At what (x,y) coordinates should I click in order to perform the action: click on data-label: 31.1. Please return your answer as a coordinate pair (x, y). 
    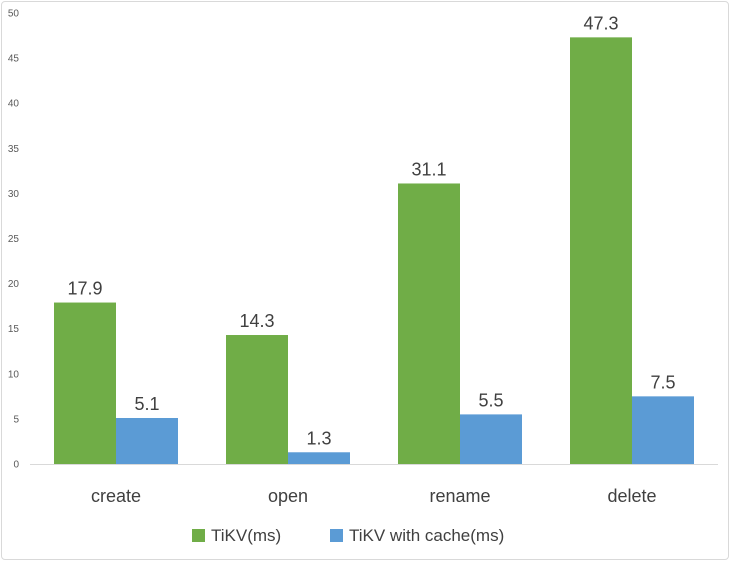
    Looking at the image, I should click on (428, 169).